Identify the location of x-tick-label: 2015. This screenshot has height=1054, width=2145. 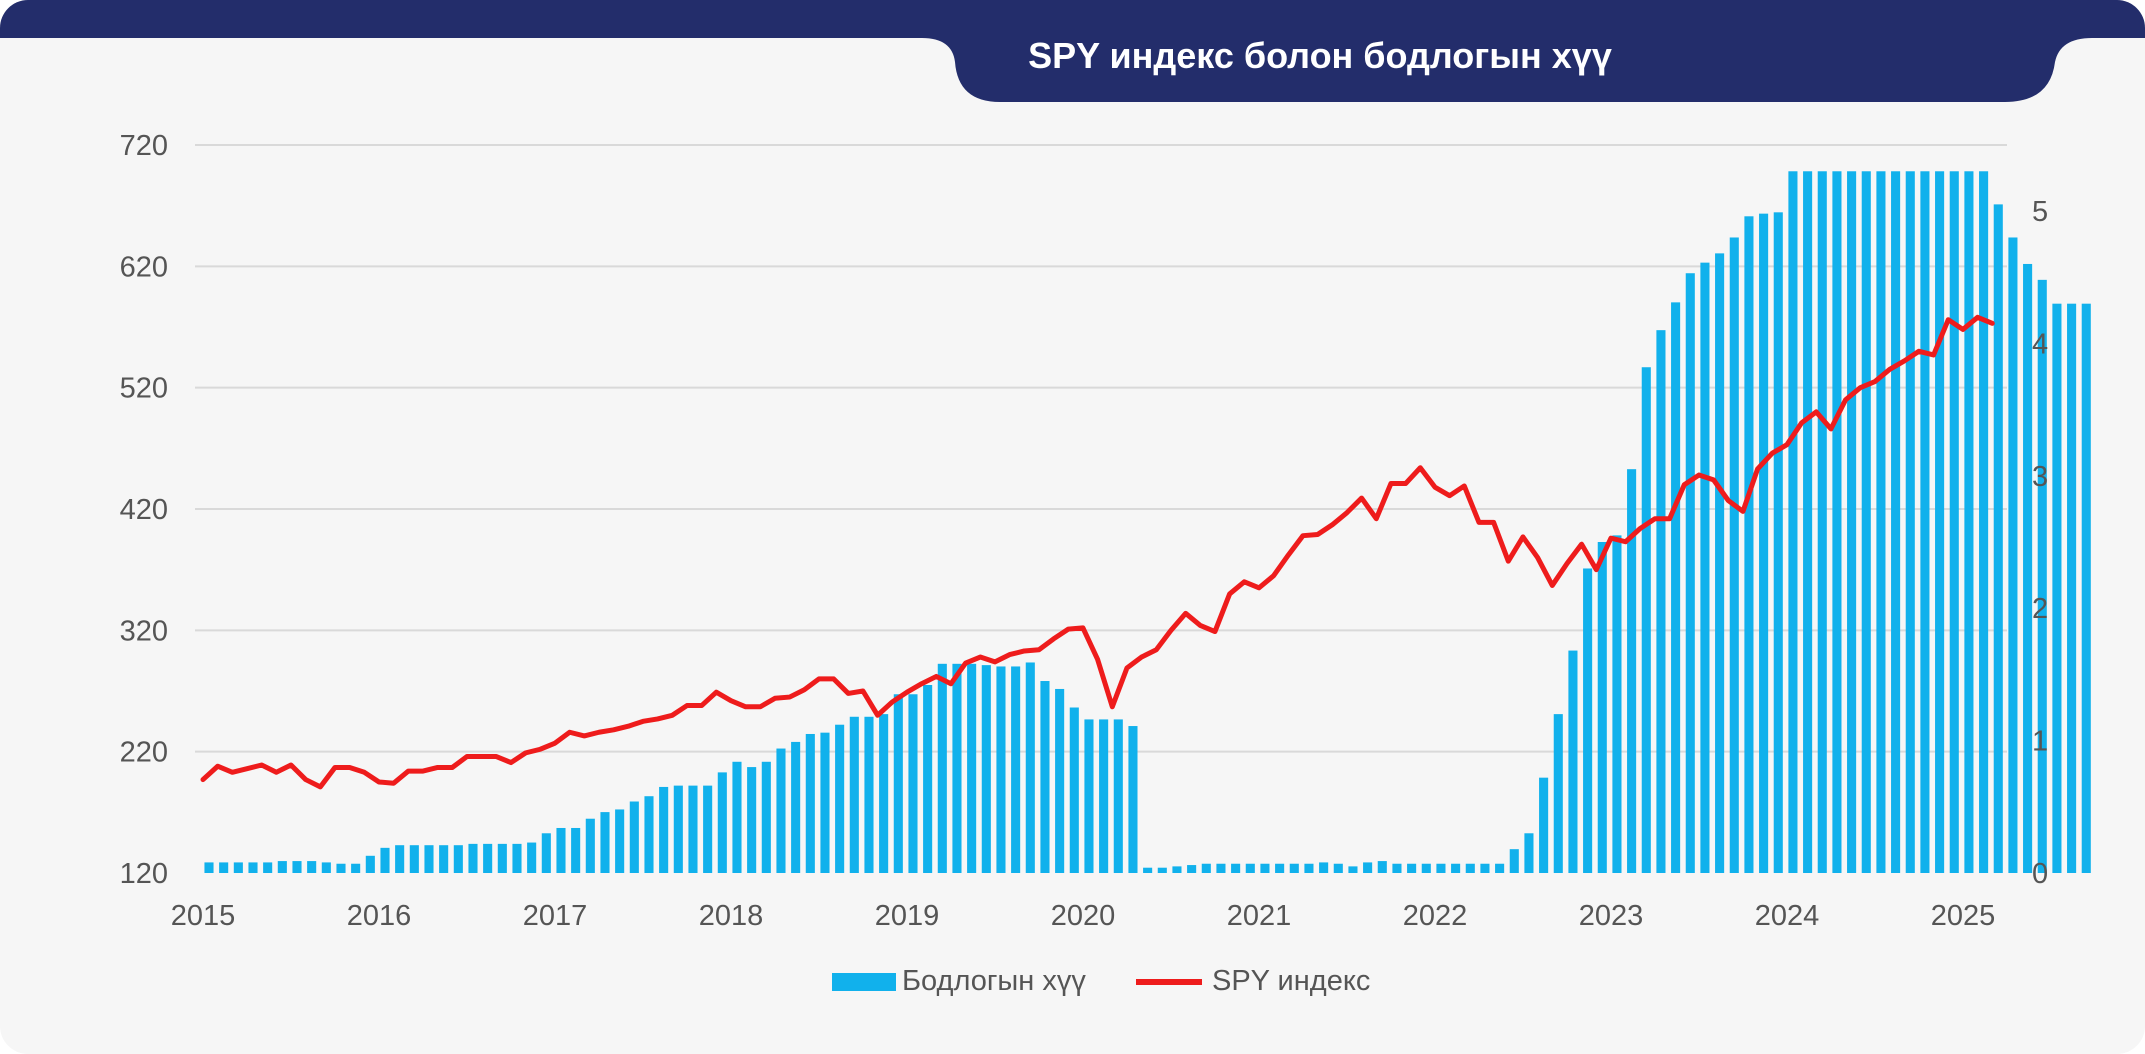
(203, 916).